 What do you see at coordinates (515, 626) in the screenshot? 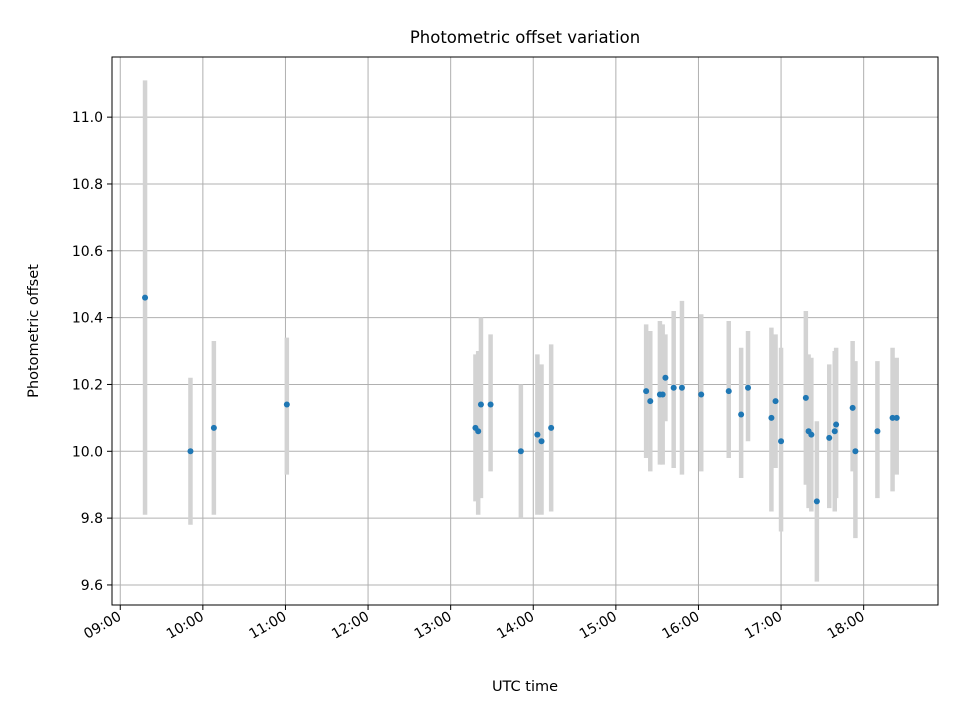
I see `x-tick-label: 14:00` at bounding box center [515, 626].